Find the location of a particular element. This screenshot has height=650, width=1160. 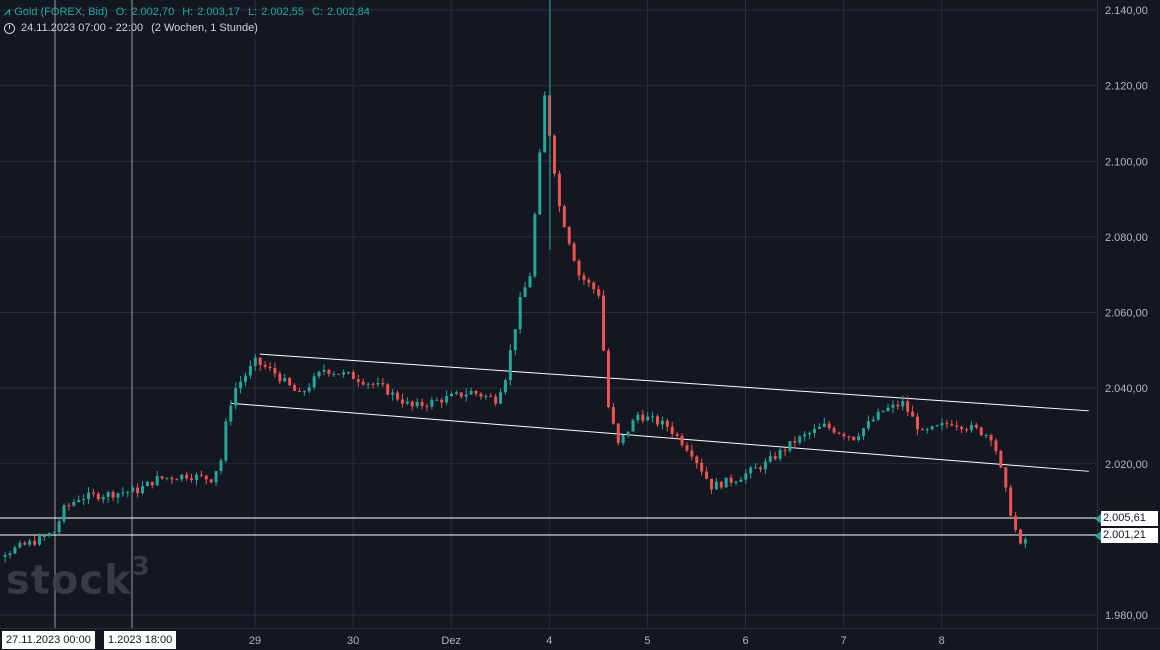

y-tick-label: 2.140,00 is located at coordinates (1126, 11).